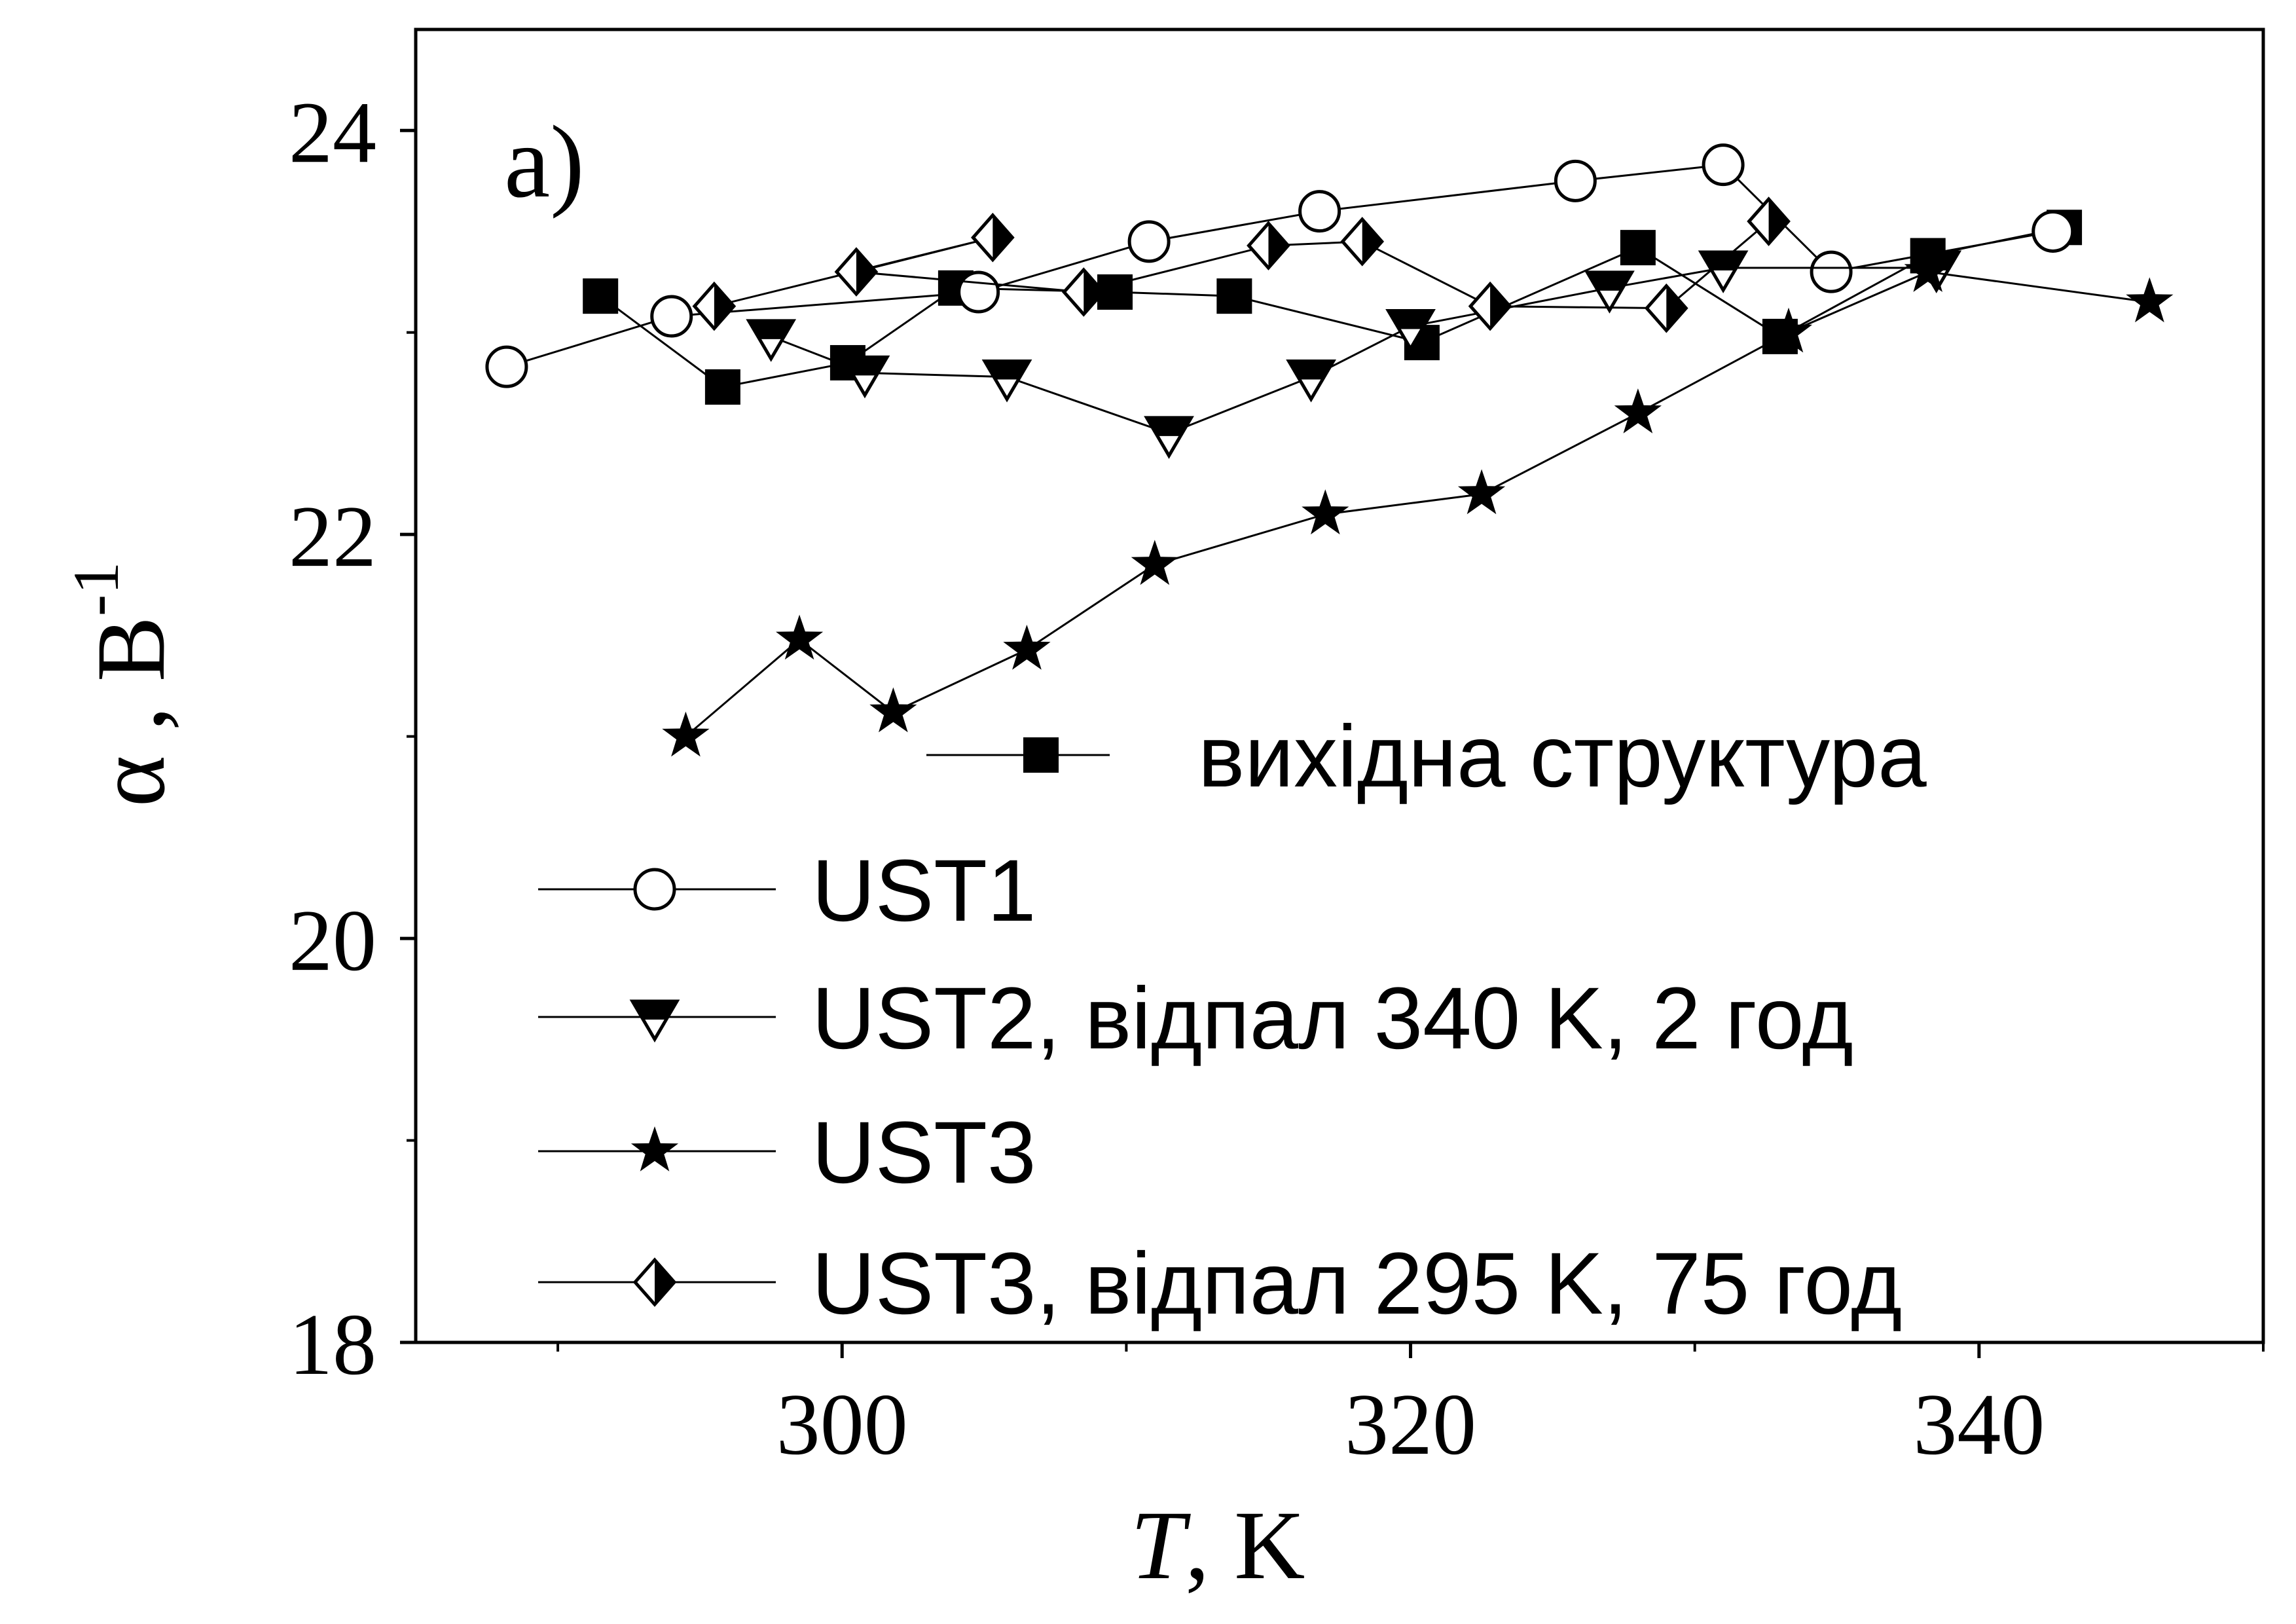 This screenshot has height=1624, width=2296. I want to click on y-tick-labels: 18 20 22 24, so click(332, 738).